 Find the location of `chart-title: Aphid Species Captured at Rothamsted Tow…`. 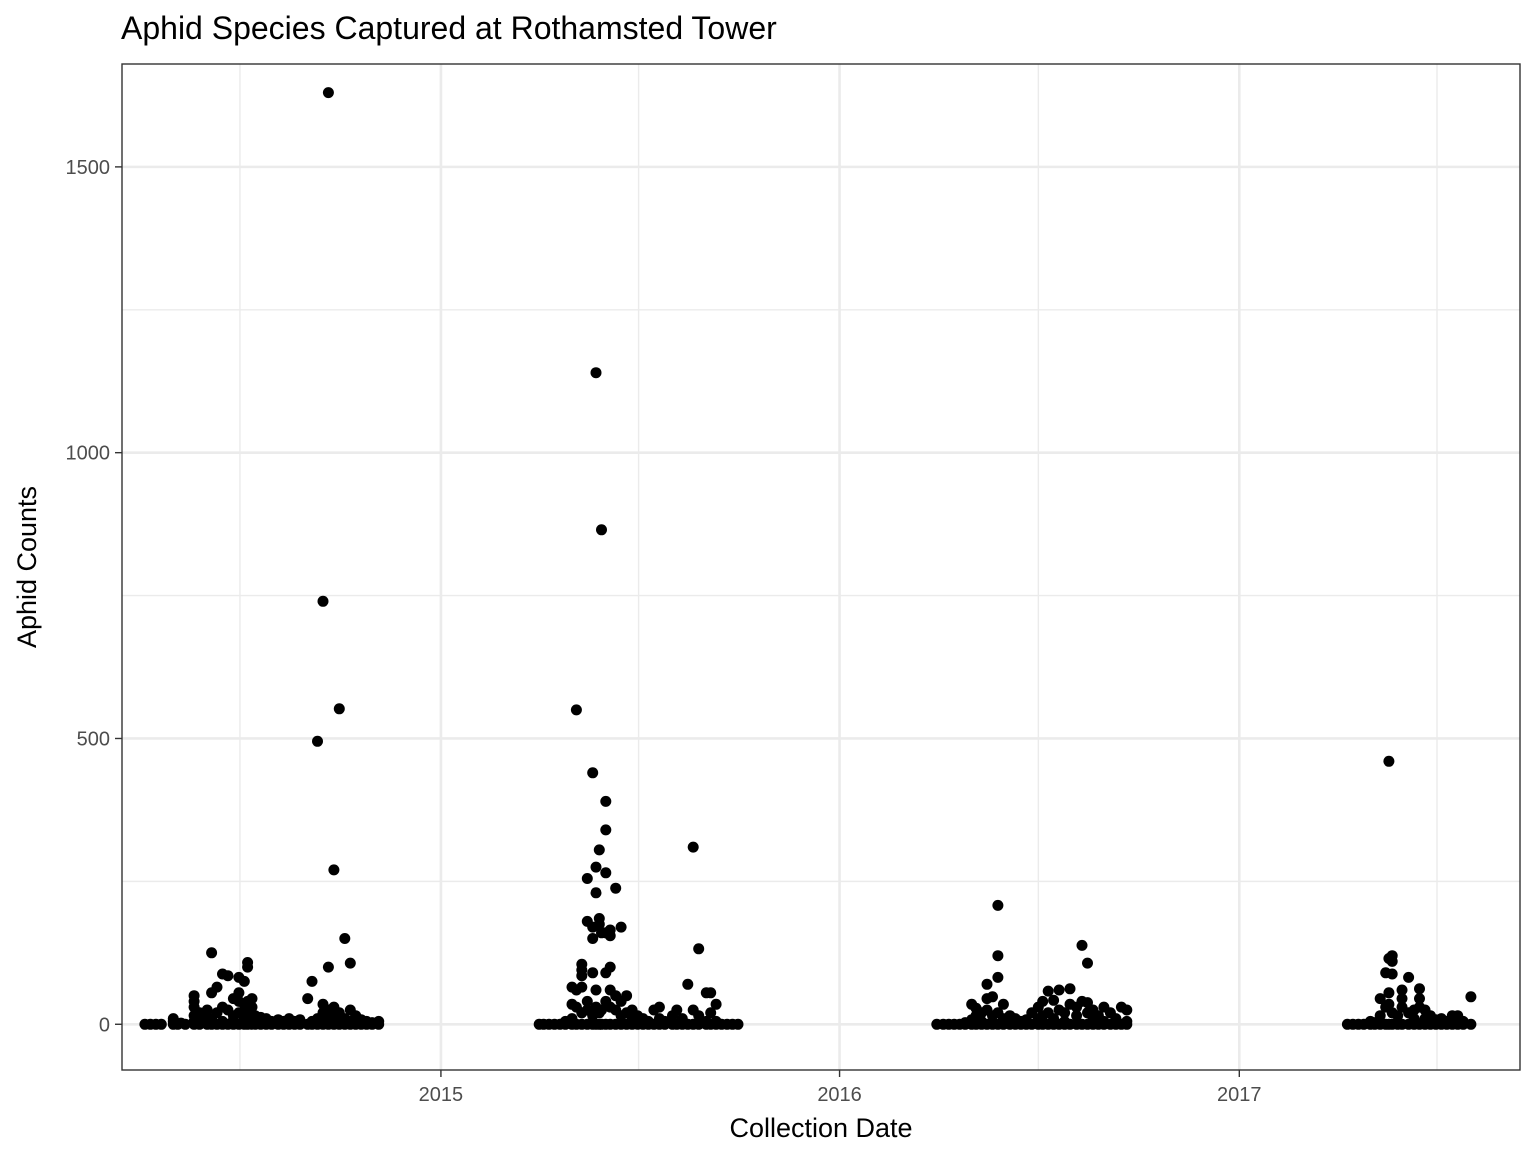

chart-title: Aphid Species Captured at Rothamsted Tow… is located at coordinates (449, 28).